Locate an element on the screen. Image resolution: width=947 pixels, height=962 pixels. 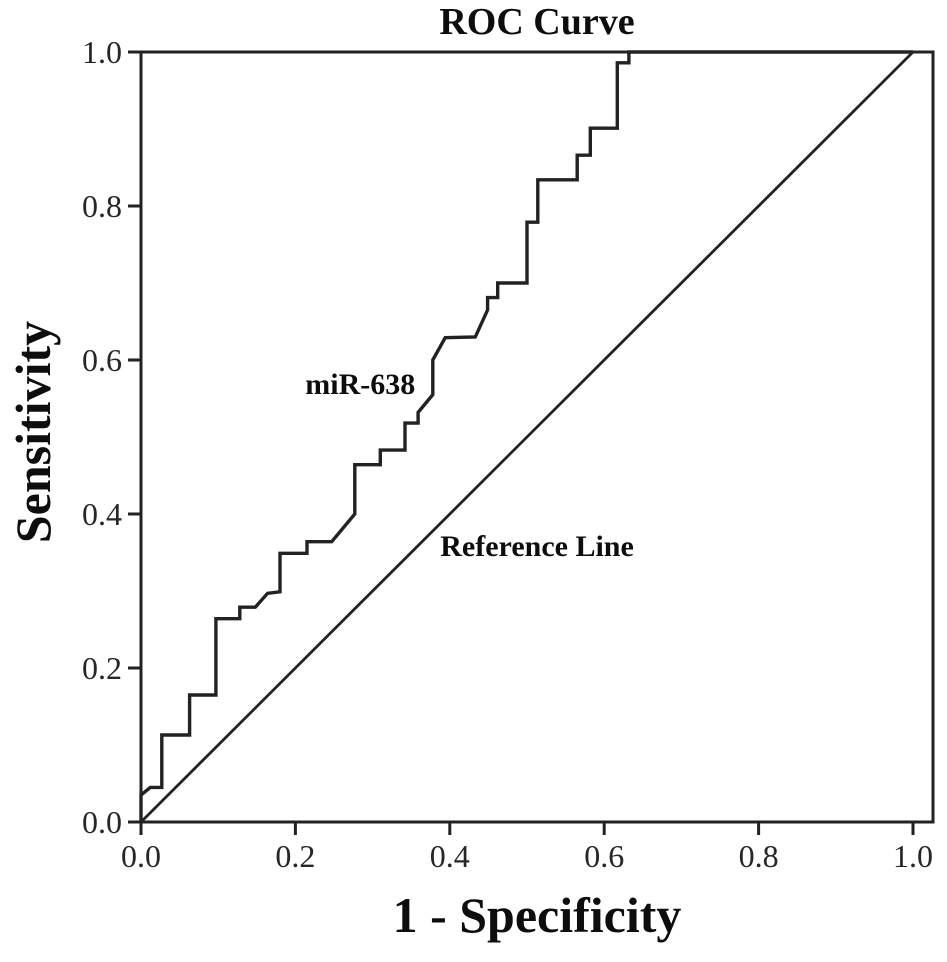
y-tick-label: 1.0 is located at coordinates (102, 52).